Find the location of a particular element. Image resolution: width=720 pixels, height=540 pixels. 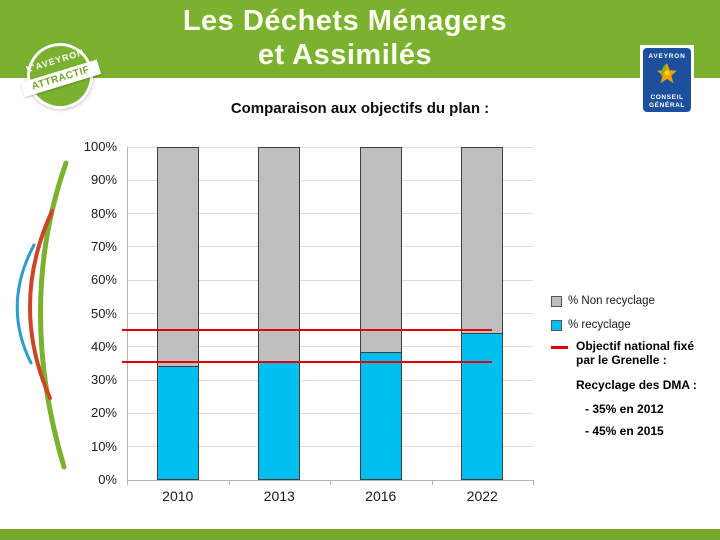

y-axis-label: 0% is located at coordinates (107, 479).